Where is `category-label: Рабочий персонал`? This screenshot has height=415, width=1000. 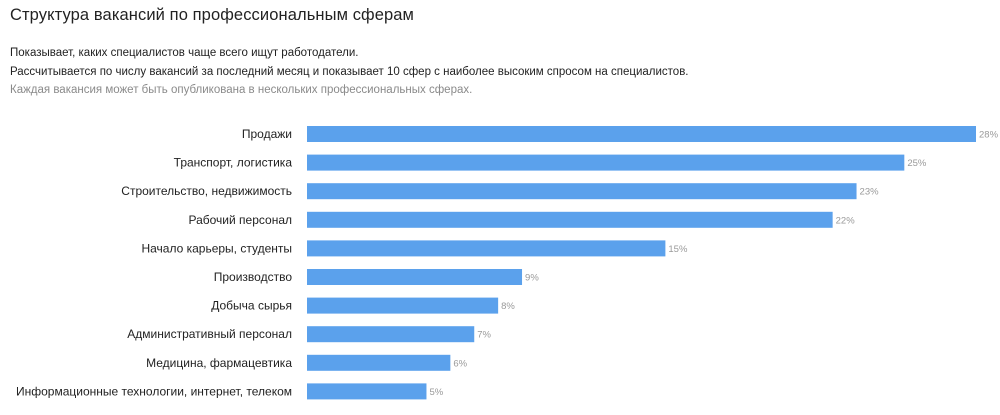 category-label: Рабочий персонал is located at coordinates (240, 220).